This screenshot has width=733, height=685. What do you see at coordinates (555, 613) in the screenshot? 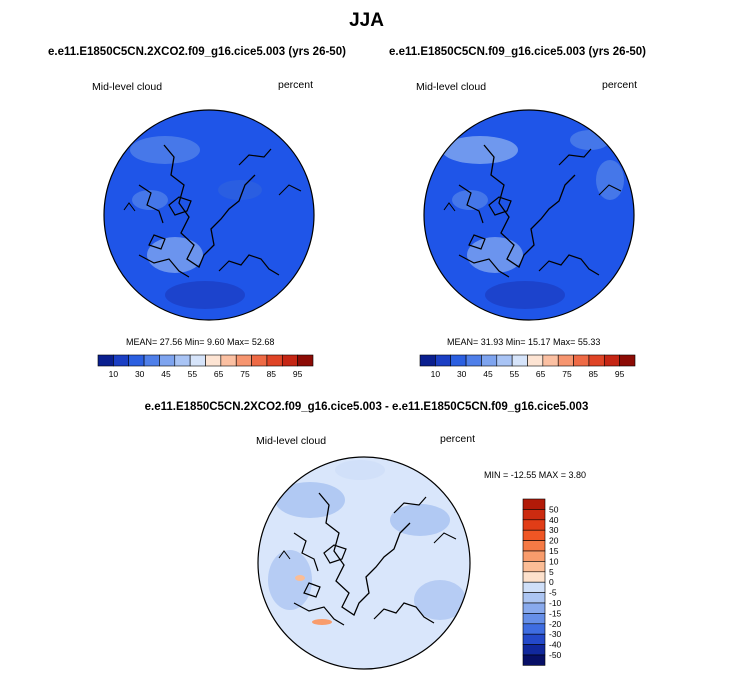
I see `diff-colorbar-tick-label: -15` at bounding box center [555, 613].